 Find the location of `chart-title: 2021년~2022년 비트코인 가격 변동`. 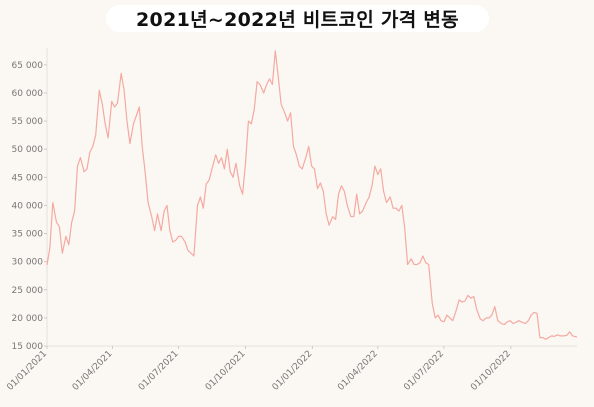

chart-title: 2021년~2022년 비트코인 가격 변동 is located at coordinates (297, 20).